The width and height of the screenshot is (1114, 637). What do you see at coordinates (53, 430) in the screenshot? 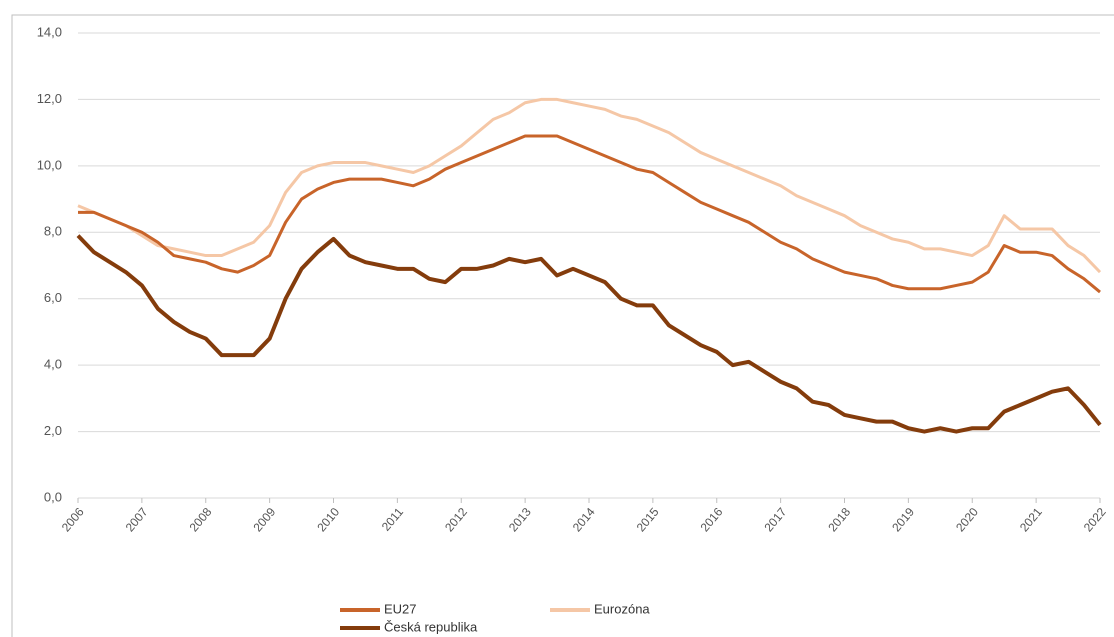
I see `y-tick-label: 2,0` at bounding box center [53, 430].